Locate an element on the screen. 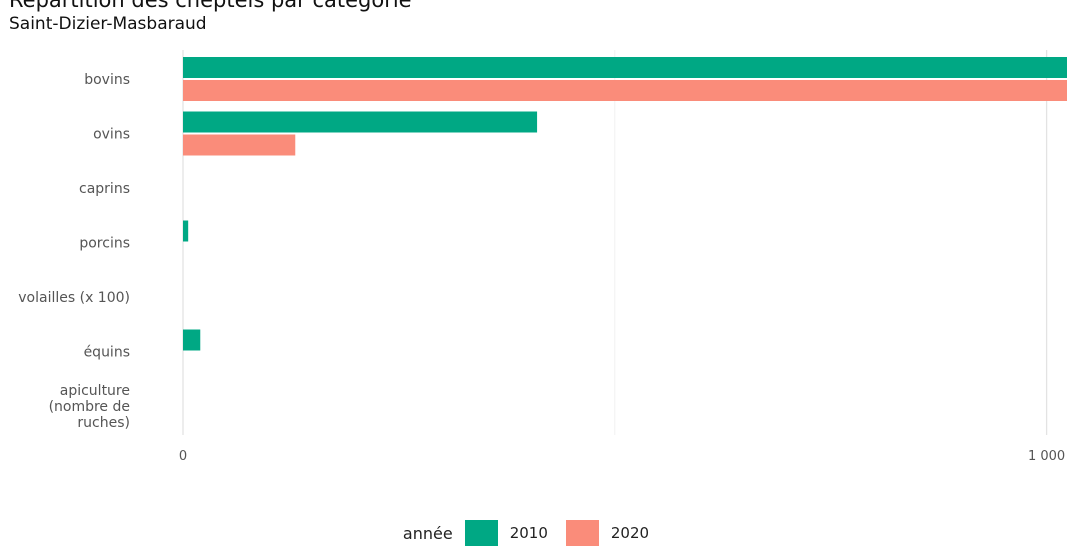 This screenshot has width=1070, height=546. category-label: apiculture is located at coordinates (95, 391).